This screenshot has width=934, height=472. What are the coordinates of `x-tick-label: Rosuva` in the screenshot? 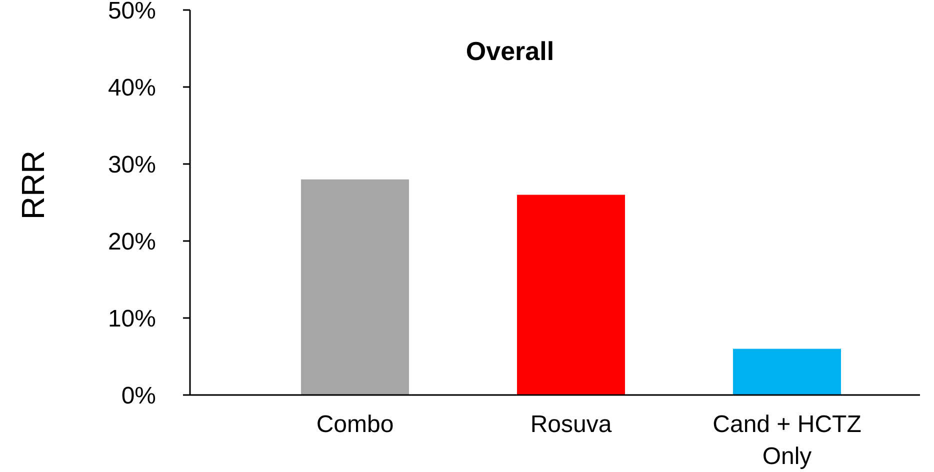 It's located at (571, 424).